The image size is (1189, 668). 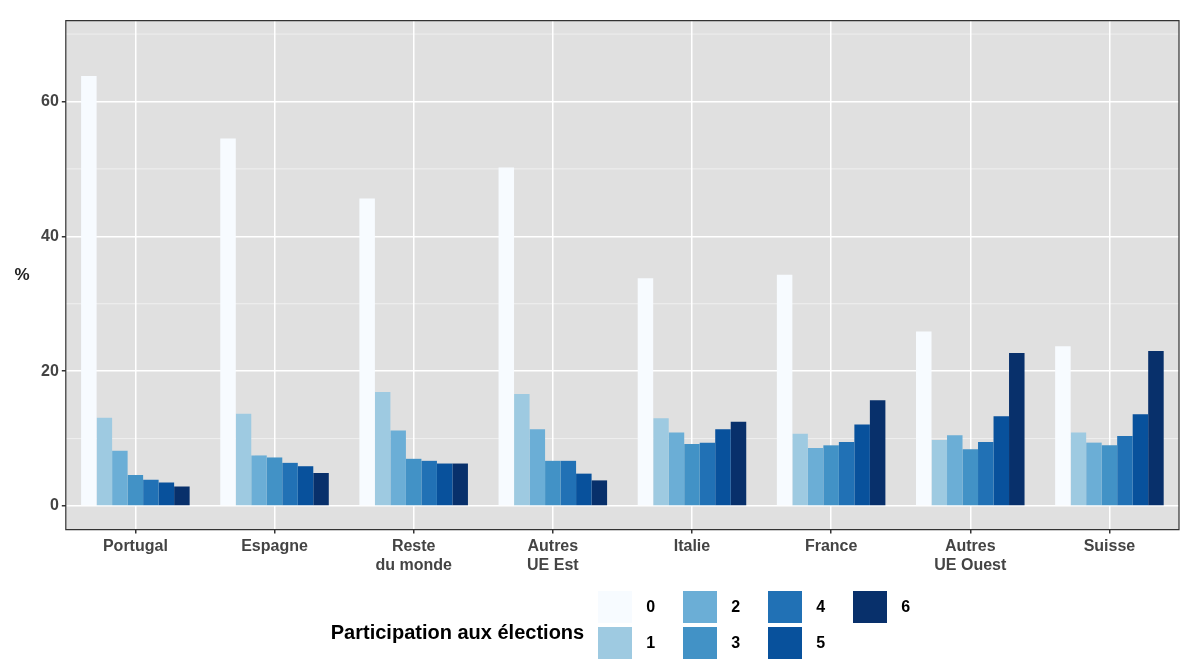 I want to click on legend-title: Participation aux élections, so click(x=457, y=632).